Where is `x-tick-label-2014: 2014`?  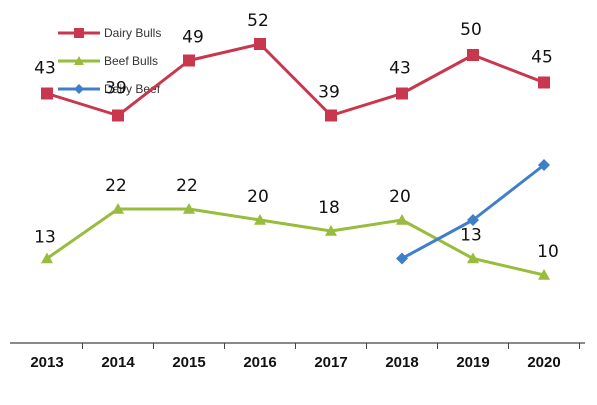 x-tick-label-2014: 2014 is located at coordinates (118, 362).